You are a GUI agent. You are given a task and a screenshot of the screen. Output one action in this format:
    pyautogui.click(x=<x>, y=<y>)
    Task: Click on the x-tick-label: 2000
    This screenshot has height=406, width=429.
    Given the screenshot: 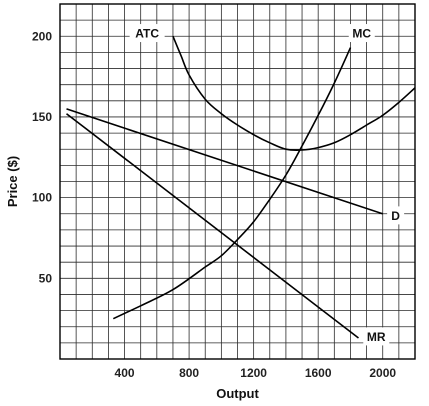 What is the action you would take?
    pyautogui.click(x=382, y=373)
    